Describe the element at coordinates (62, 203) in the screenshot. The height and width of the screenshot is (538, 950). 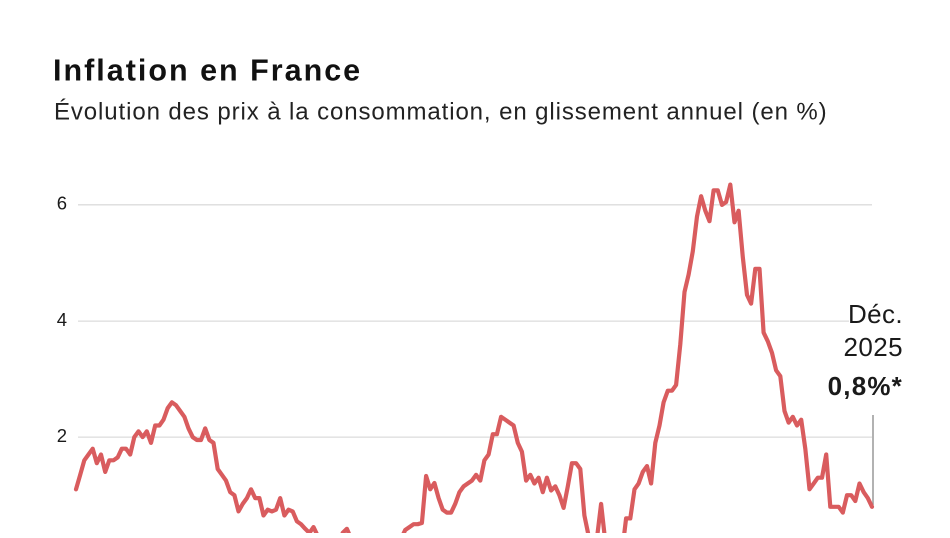
I see `svg-text: 6` at that location.